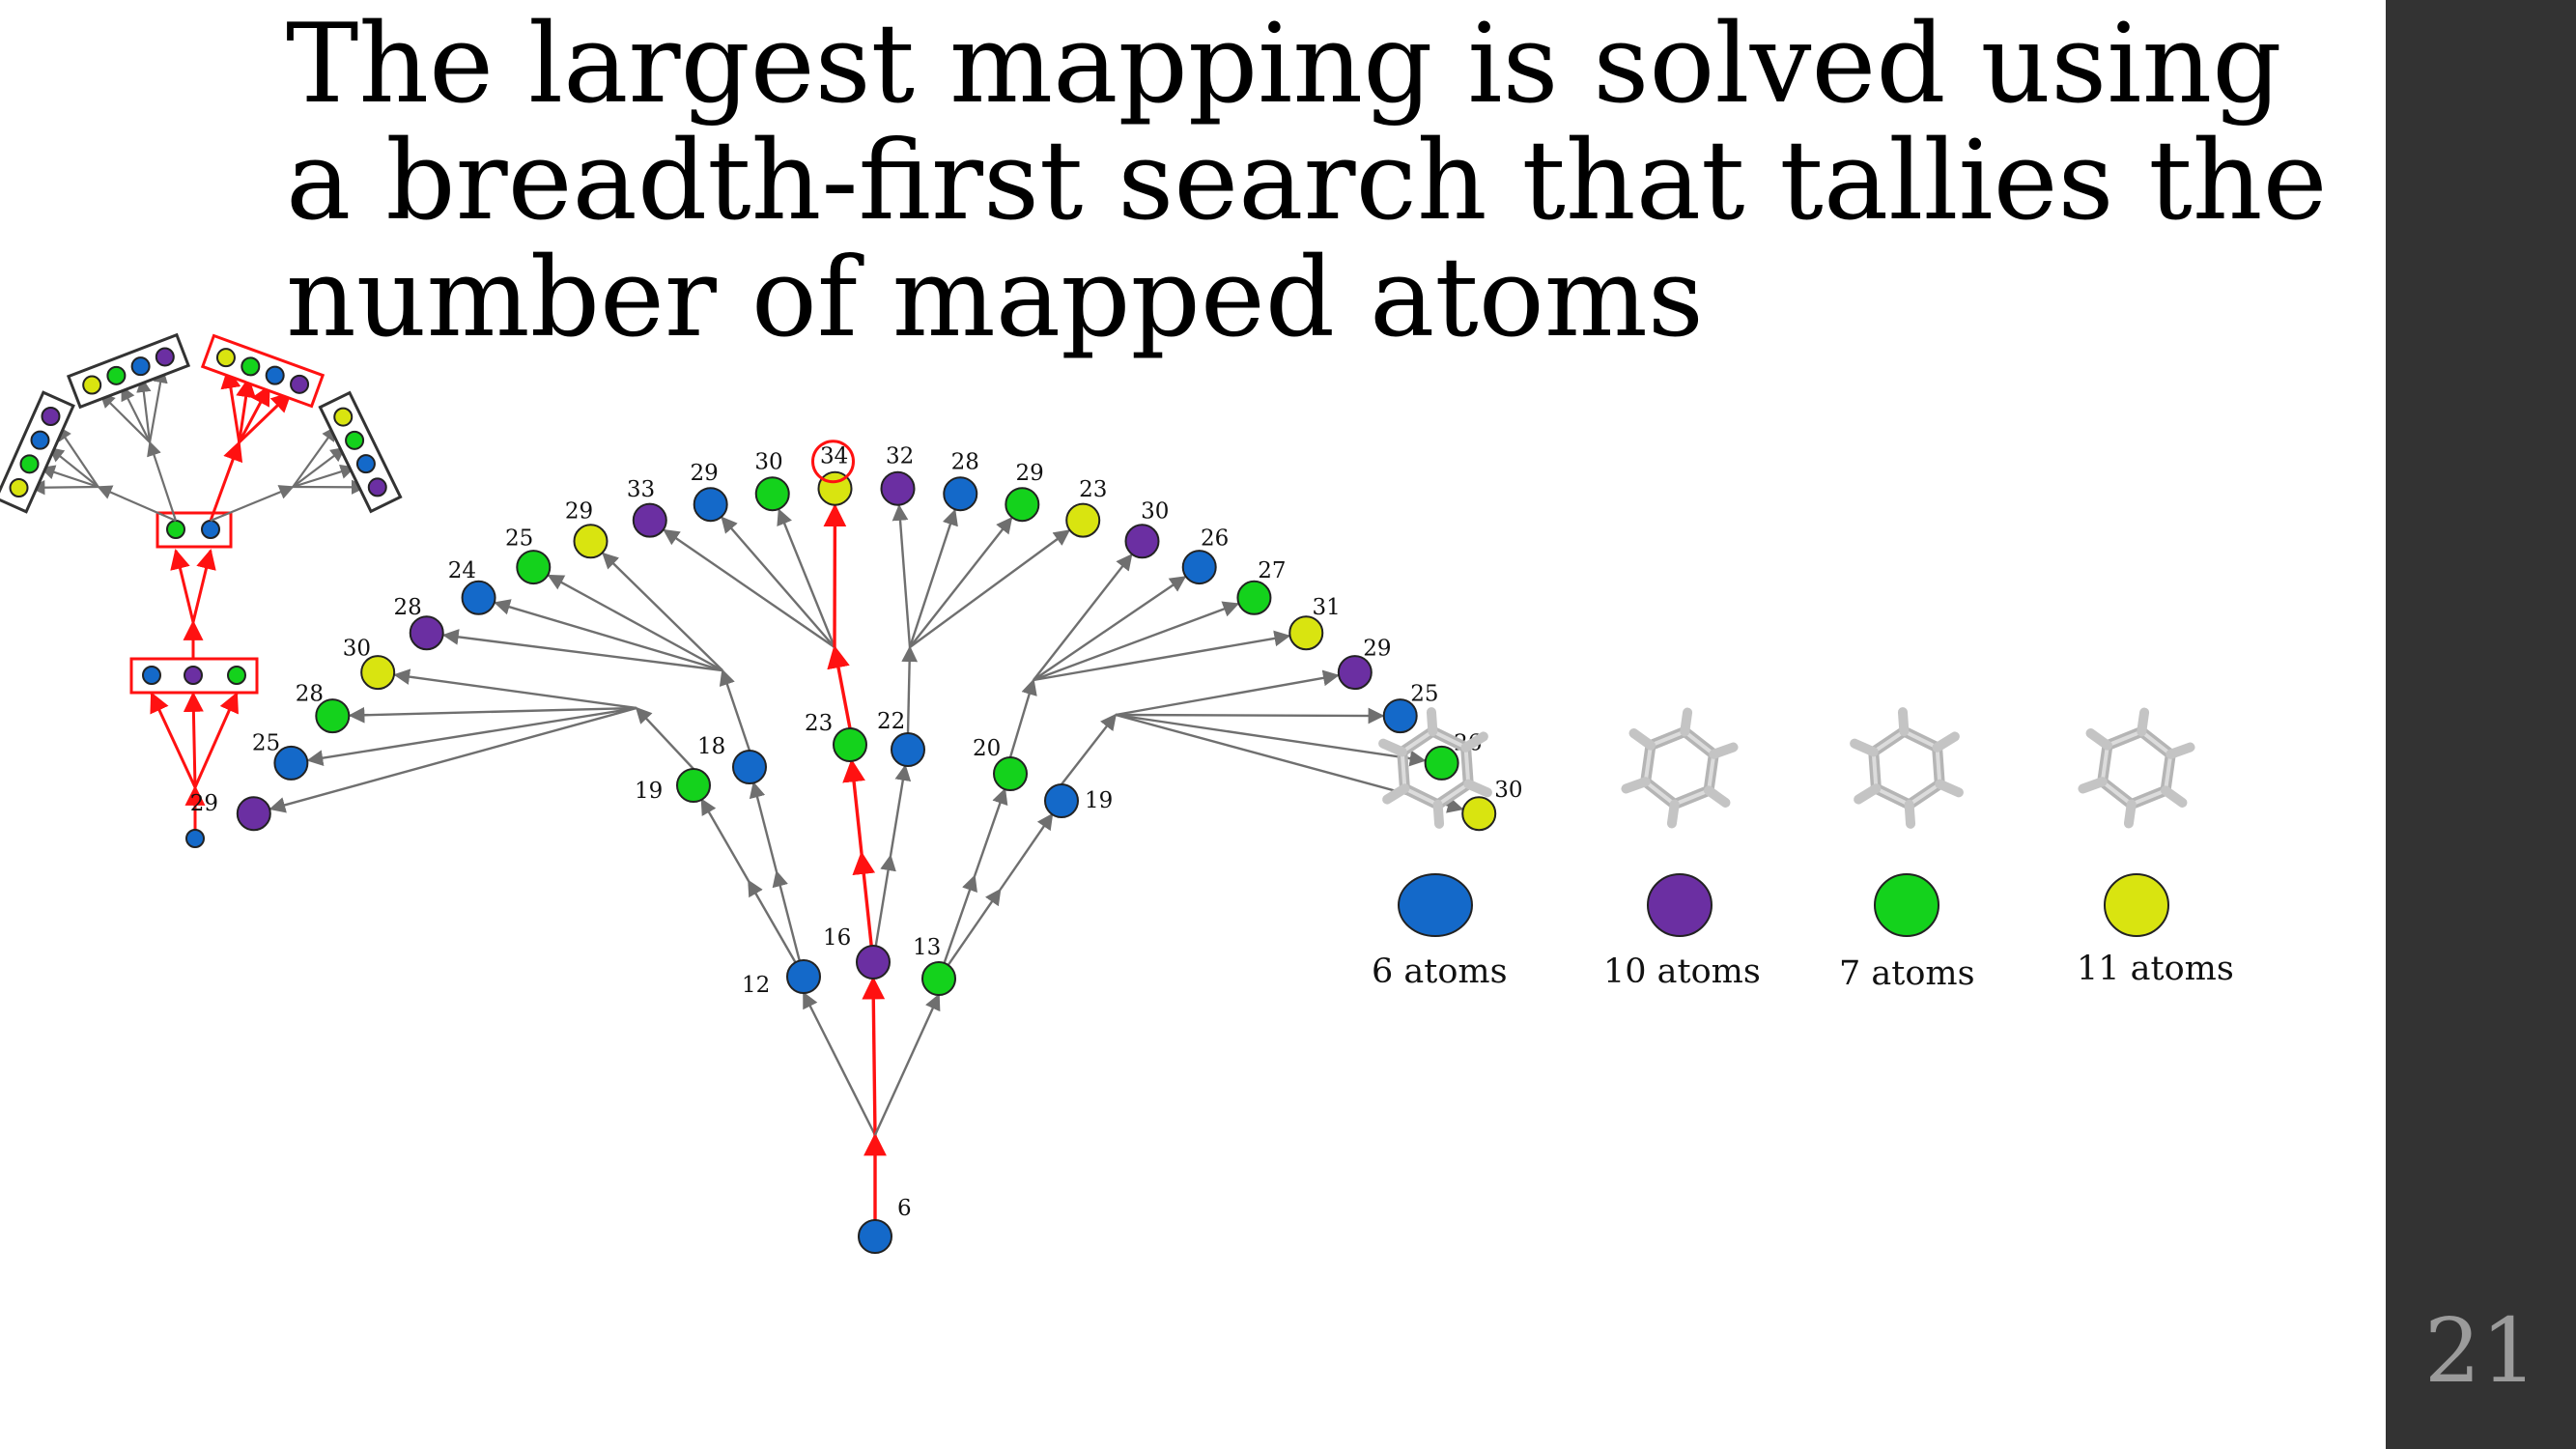  Describe the element at coordinates (1272, 570) in the screenshot. I see `score-label-l3: 27` at that location.